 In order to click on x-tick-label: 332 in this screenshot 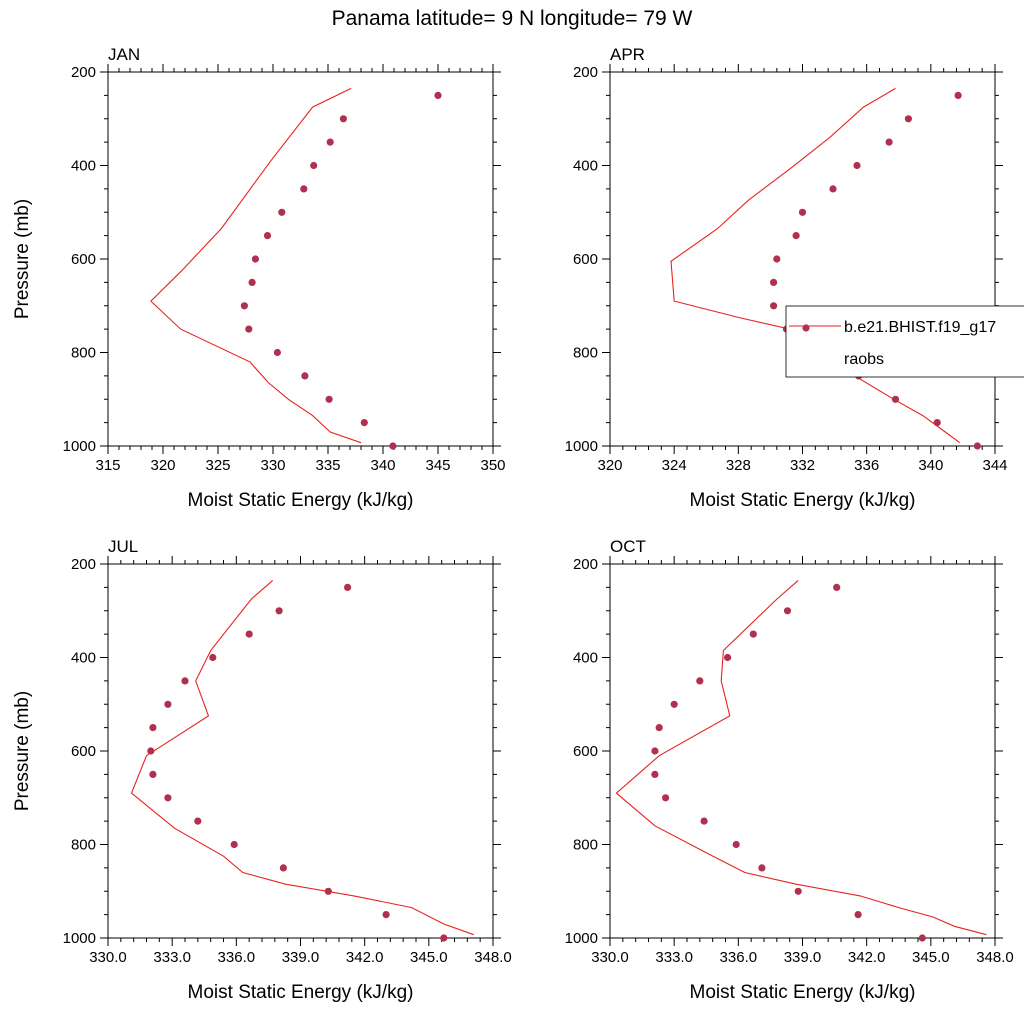, I will do `click(802, 465)`.